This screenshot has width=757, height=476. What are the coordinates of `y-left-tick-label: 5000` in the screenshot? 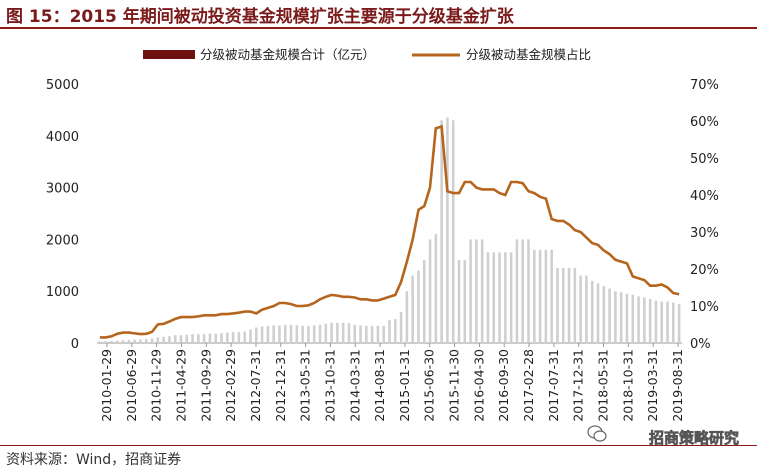 It's located at (62, 85).